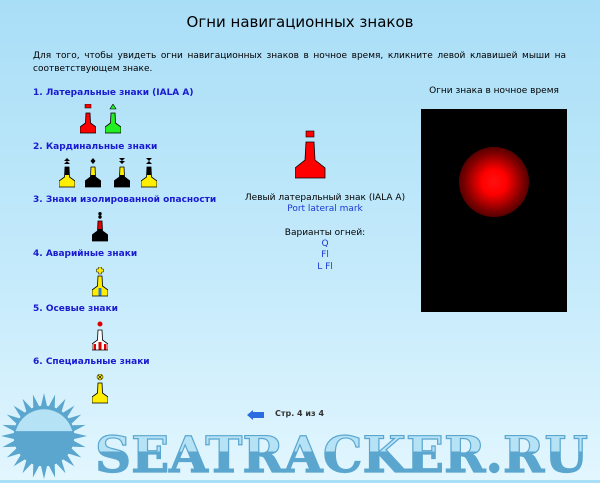  What do you see at coordinates (300, 413) in the screenshot?
I see `pager-text: Стр. 4 из 4` at bounding box center [300, 413].